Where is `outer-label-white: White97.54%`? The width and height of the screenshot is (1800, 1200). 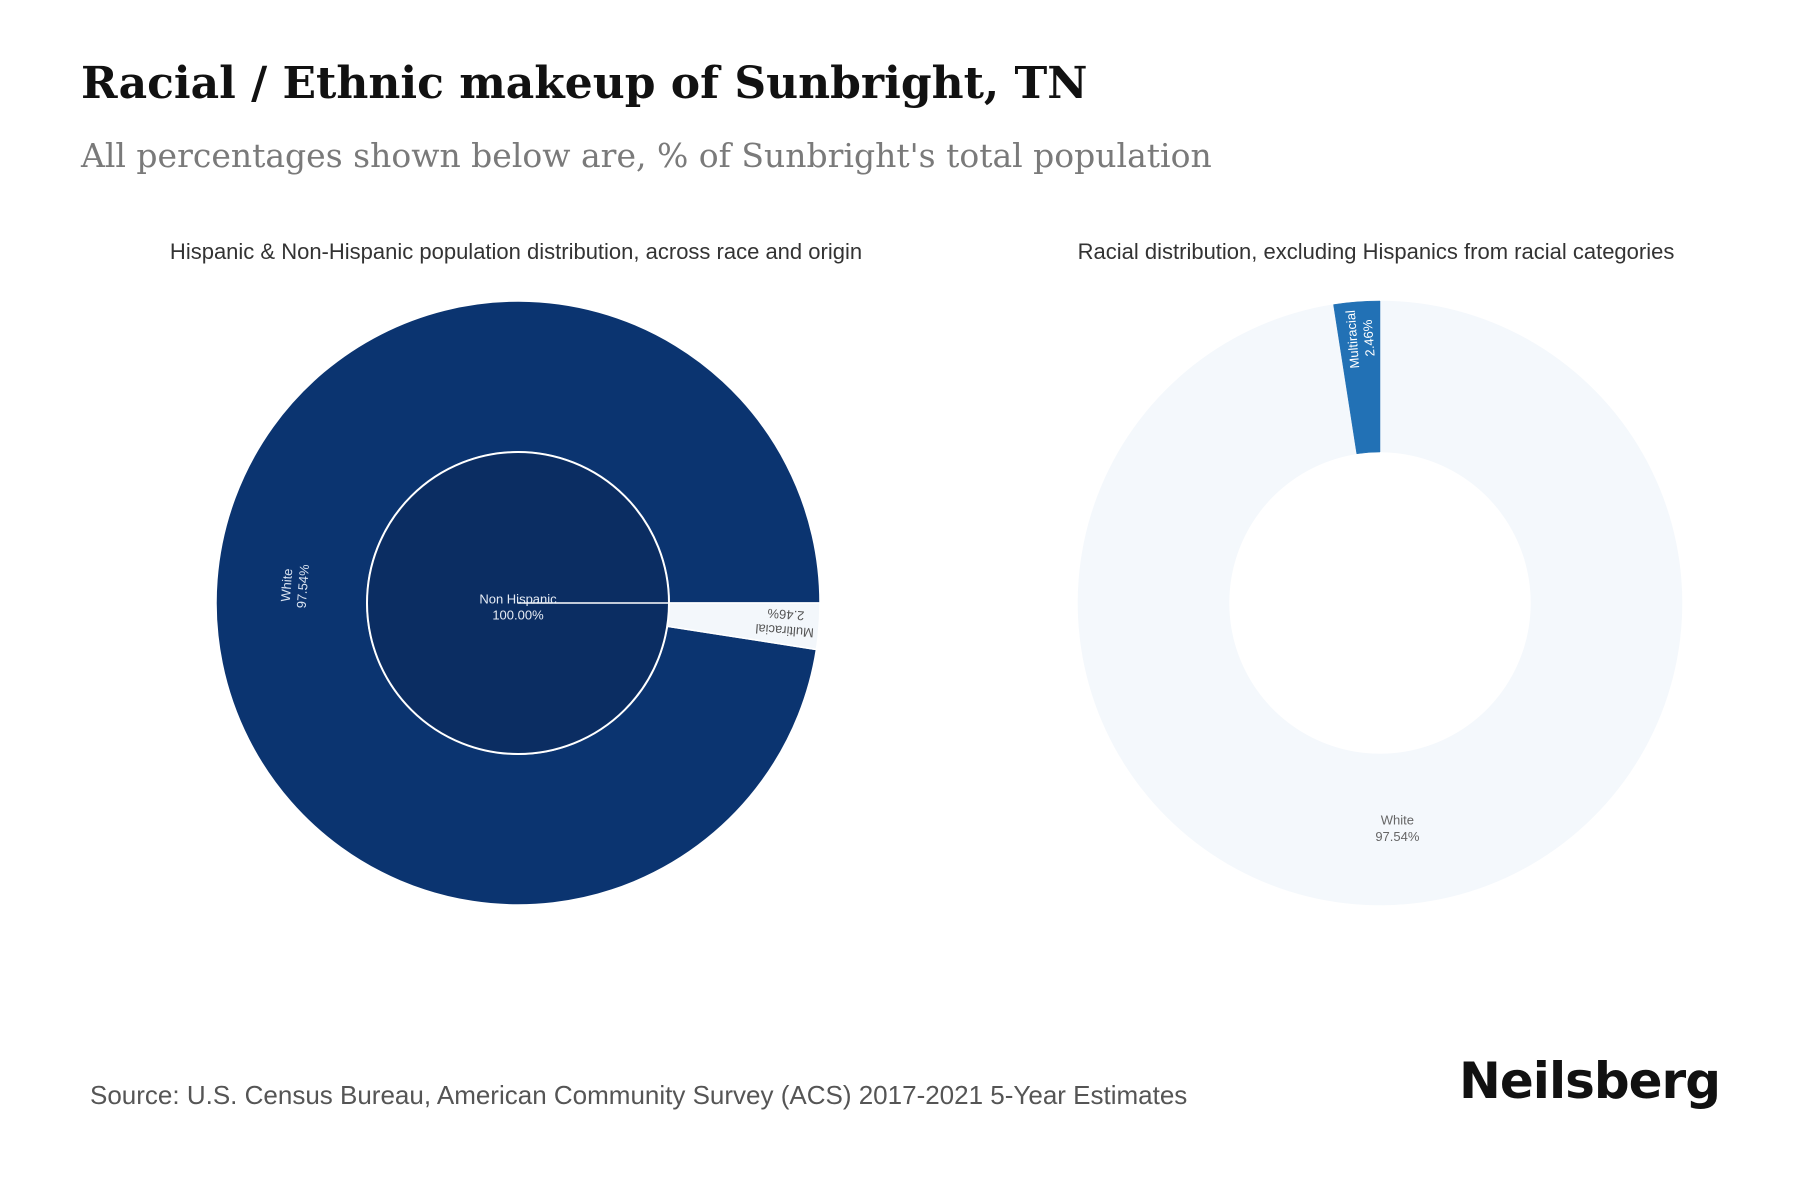
outer-label-white: White97.54% is located at coordinates (294, 585).